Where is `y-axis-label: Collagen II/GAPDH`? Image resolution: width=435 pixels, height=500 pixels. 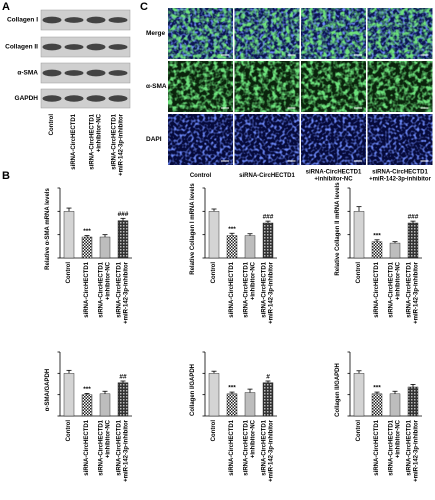 y-axis-label: Collagen II/GAPDH is located at coordinates (338, 390).